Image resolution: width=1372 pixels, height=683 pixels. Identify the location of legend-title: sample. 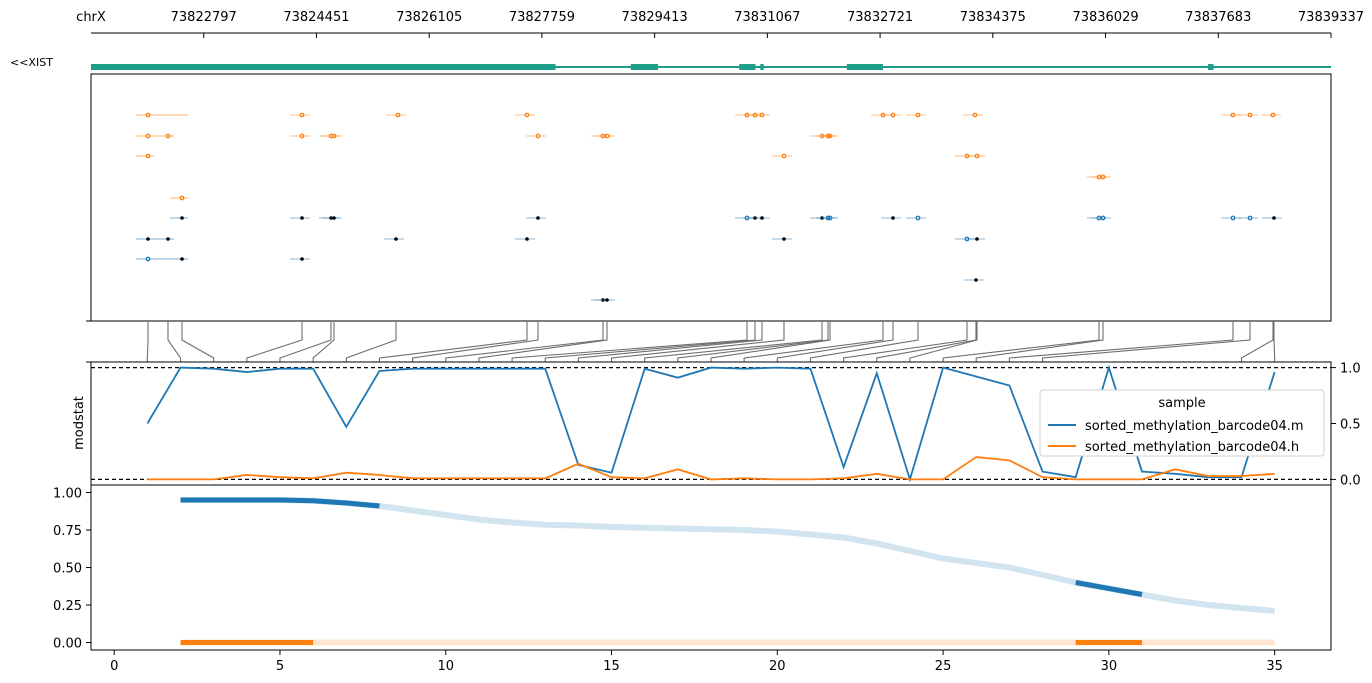
(1181, 403).